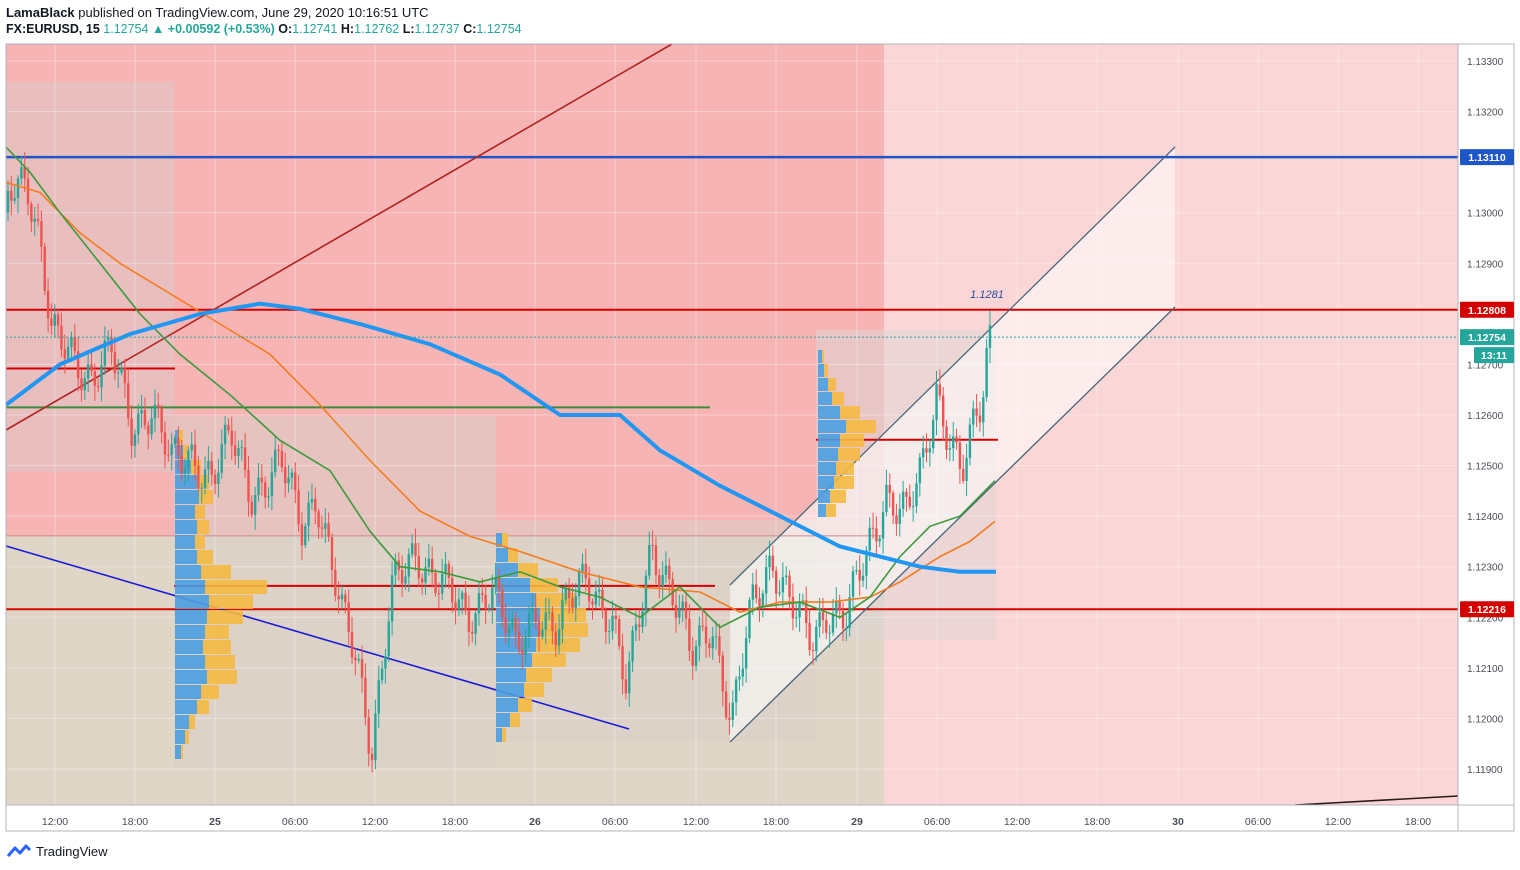 This screenshot has height=870, width=1520. I want to click on price-change: ▲ +0.00592 (+0.53%), so click(213, 29).